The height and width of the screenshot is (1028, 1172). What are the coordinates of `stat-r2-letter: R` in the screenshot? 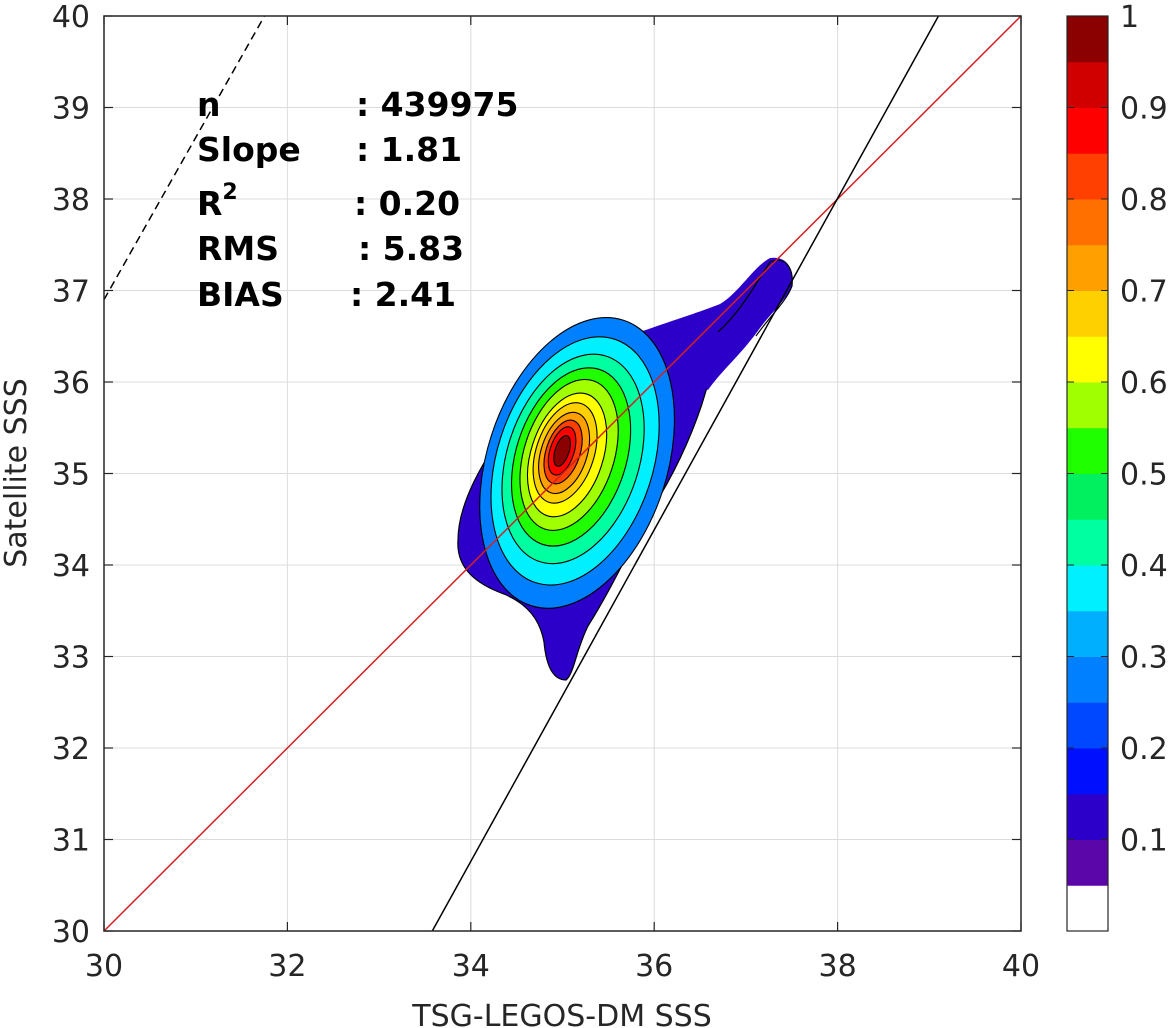 It's located at (209, 203).